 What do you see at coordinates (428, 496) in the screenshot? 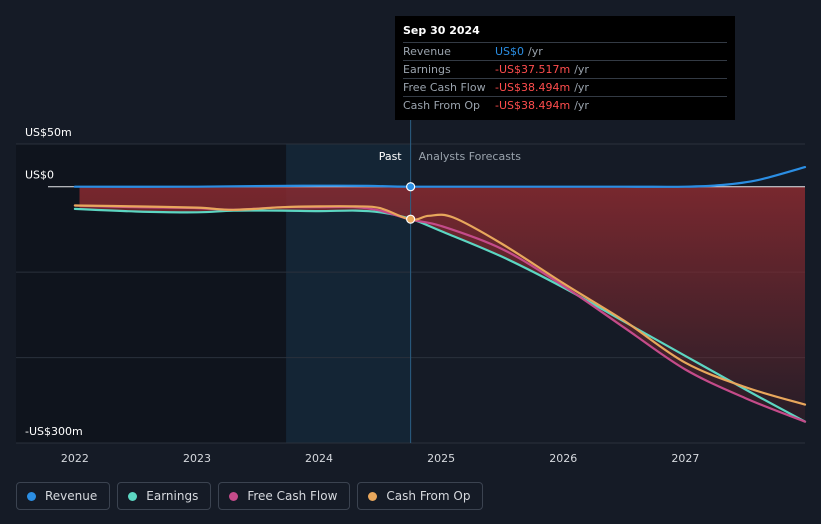
I see `legend-label: Cash From Op` at bounding box center [428, 496].